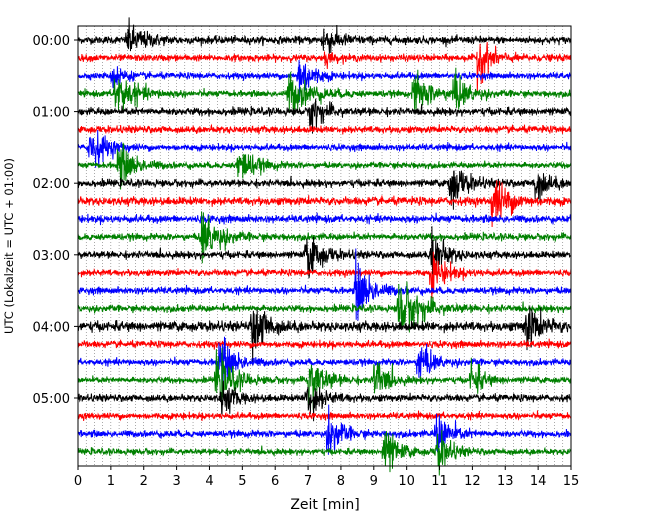 This screenshot has height=520, width=650. I want to click on x-tick-label: 15, so click(571, 481).